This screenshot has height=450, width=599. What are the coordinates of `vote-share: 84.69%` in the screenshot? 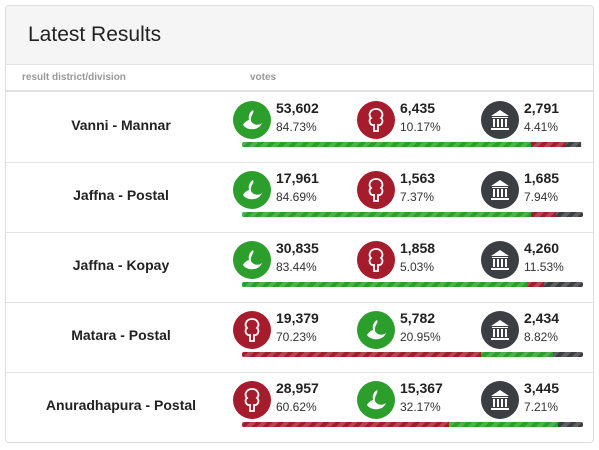 It's located at (296, 197).